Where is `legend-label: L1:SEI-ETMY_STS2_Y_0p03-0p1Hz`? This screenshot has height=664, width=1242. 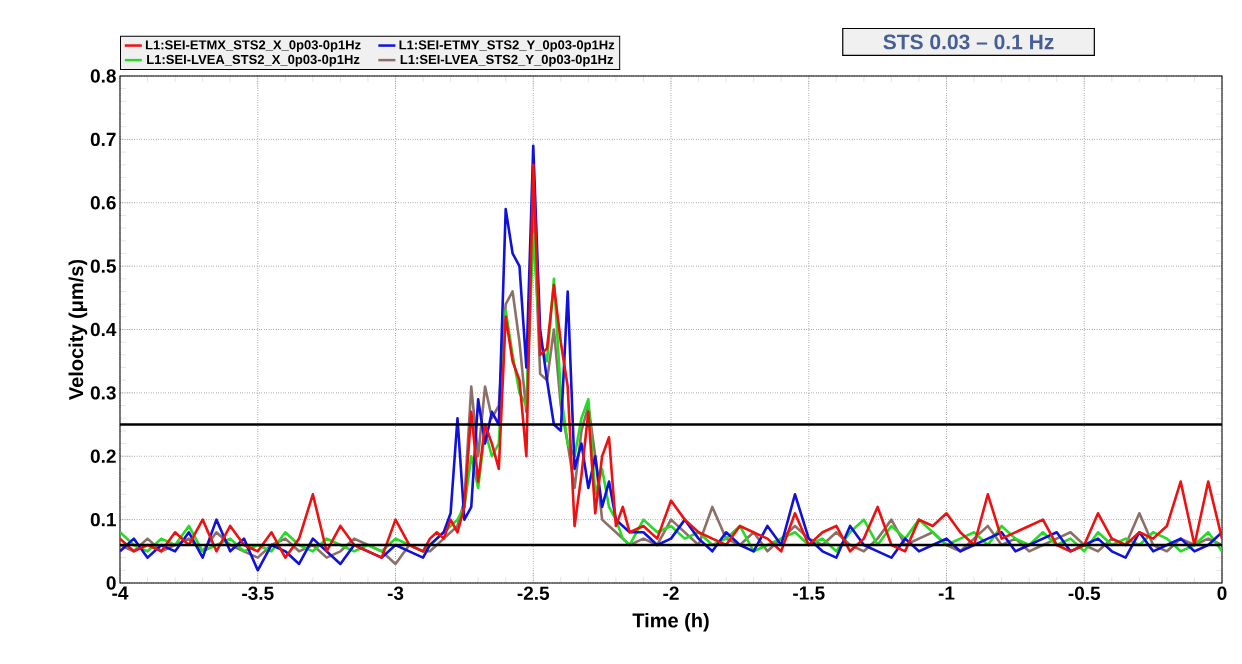 legend-label: L1:SEI-ETMY_STS2_Y_0p03-0p1Hz is located at coordinates (507, 46).